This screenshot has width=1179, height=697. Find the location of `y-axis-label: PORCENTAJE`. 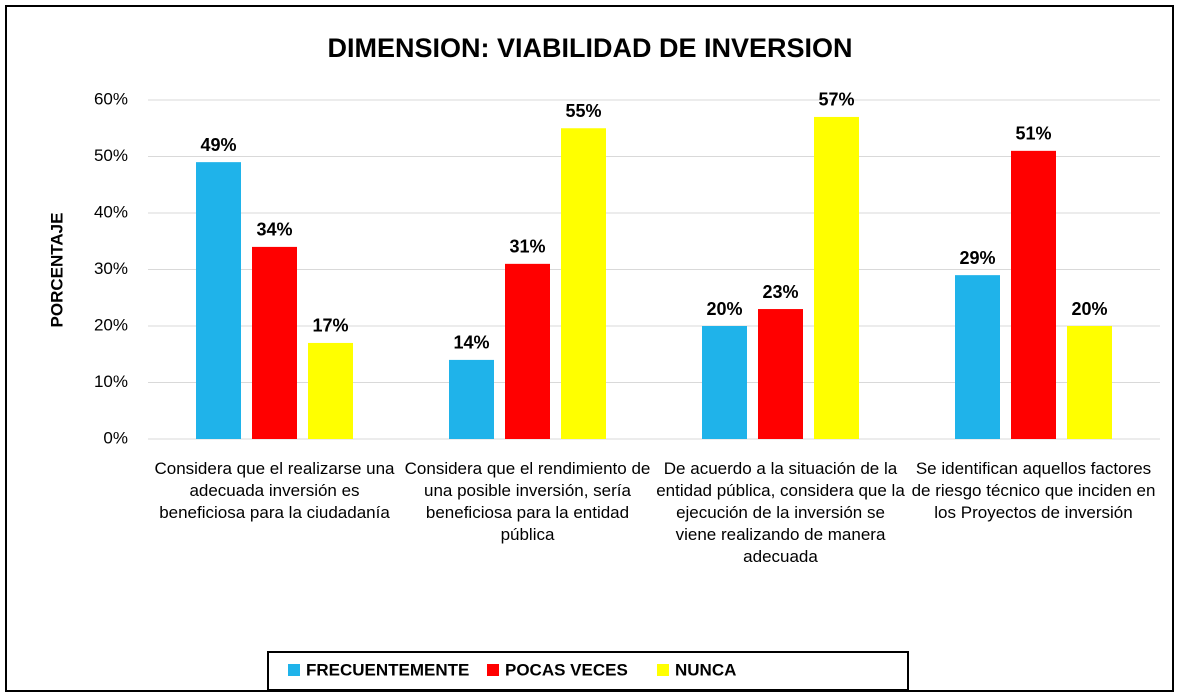

y-axis-label: PORCENTAJE is located at coordinates (56, 270).